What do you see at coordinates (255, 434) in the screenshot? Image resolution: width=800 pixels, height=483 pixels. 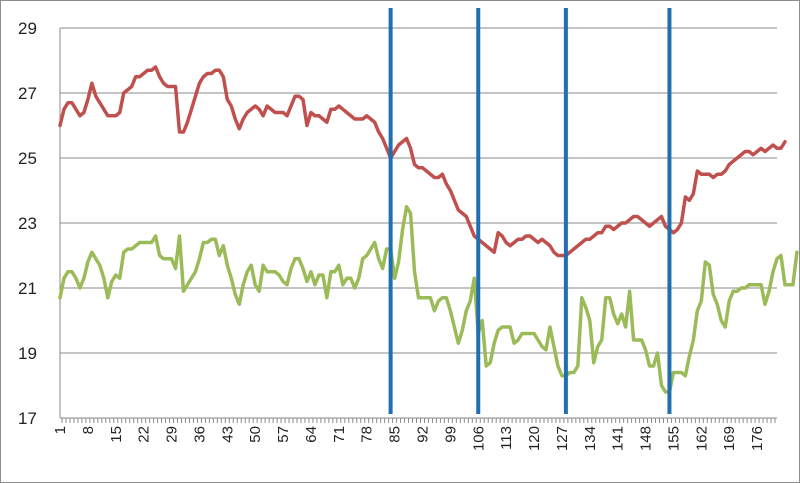 I see `x-tick-label: 50` at bounding box center [255, 434].